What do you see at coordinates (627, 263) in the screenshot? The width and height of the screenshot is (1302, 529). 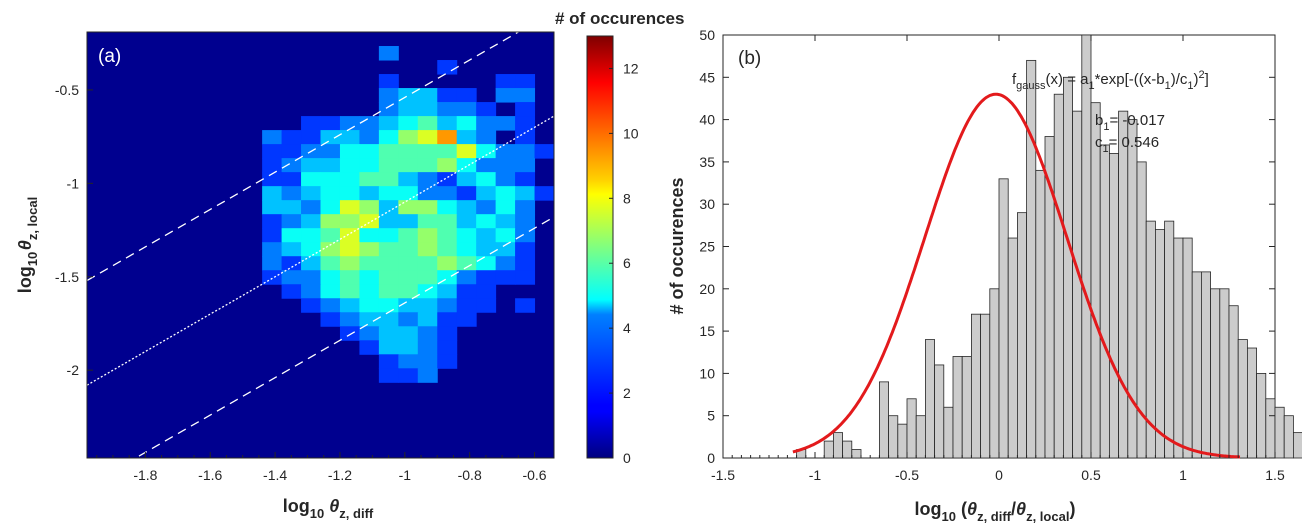 I see `colorbar-tick-label: 6` at bounding box center [627, 263].